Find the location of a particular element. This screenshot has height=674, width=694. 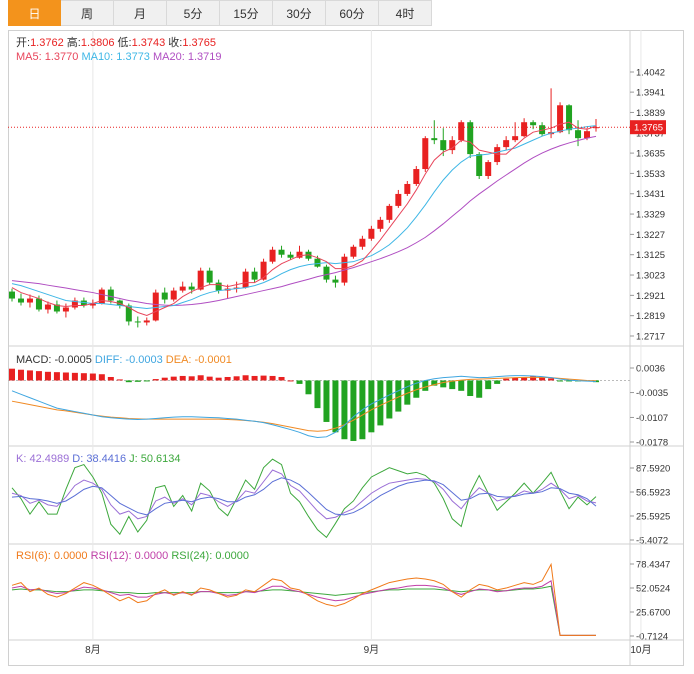

rsi24-line is located at coordinates (303, 610).